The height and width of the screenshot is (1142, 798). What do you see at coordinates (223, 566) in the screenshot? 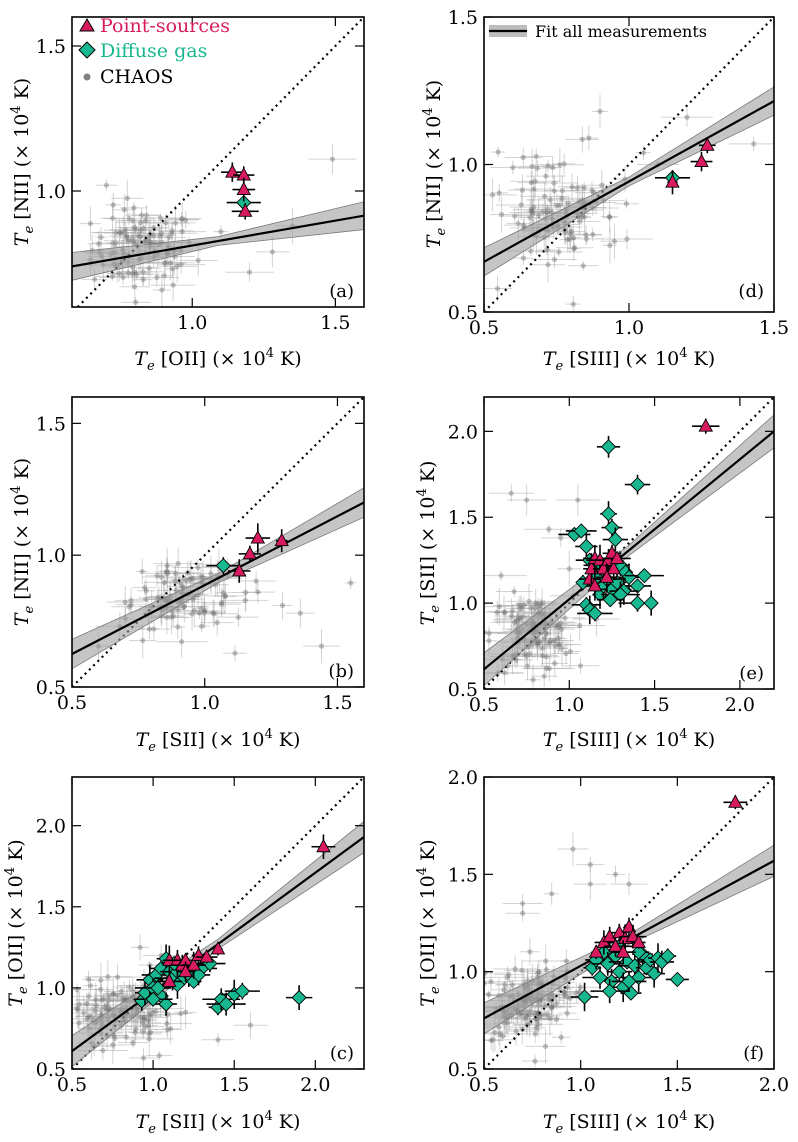
I see `diffuse-gas-point-b` at bounding box center [223, 566].